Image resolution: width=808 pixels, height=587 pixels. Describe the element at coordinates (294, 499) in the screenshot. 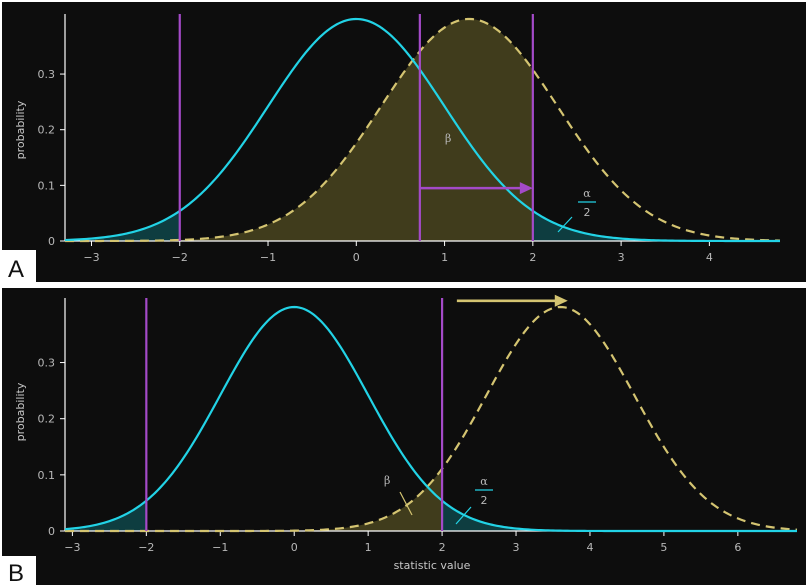

I see `beta-region` at that location.